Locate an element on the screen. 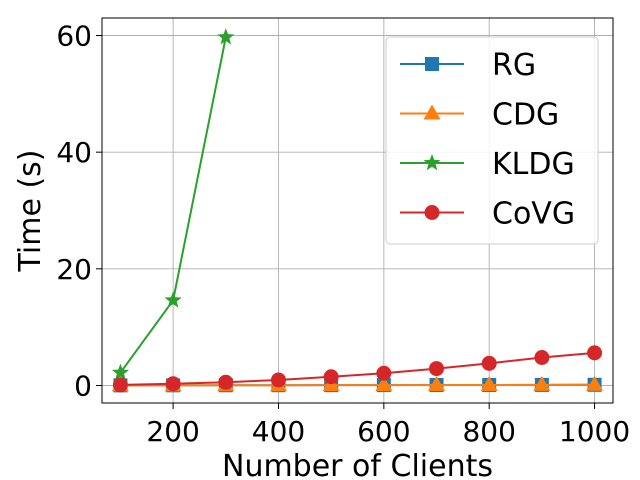 This screenshot has height=480, width=640. x-tick-label: 800 is located at coordinates (488, 431).